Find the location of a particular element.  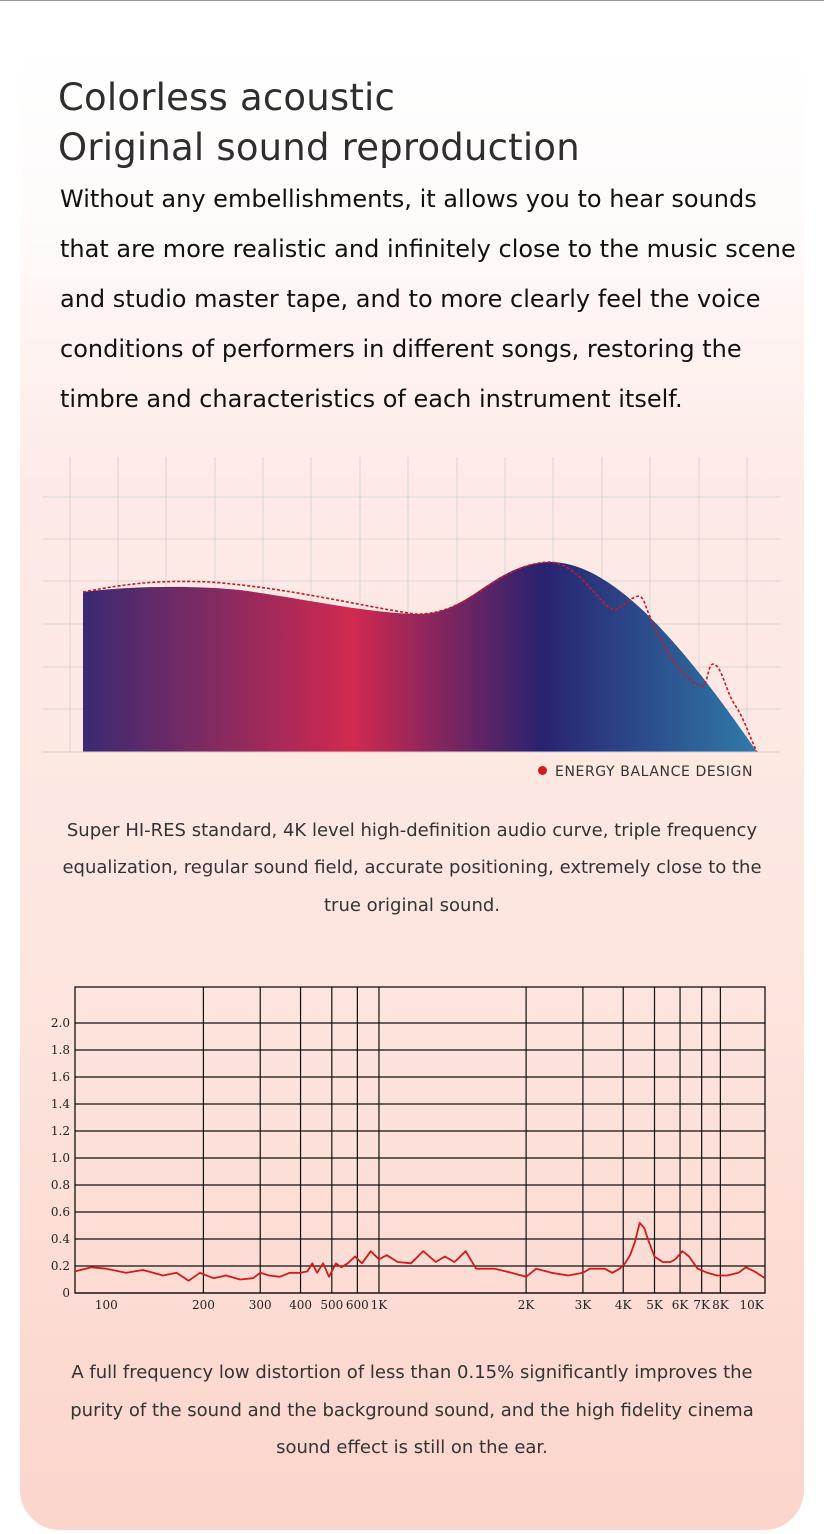

x-tick-label: 200 is located at coordinates (203, 1305).